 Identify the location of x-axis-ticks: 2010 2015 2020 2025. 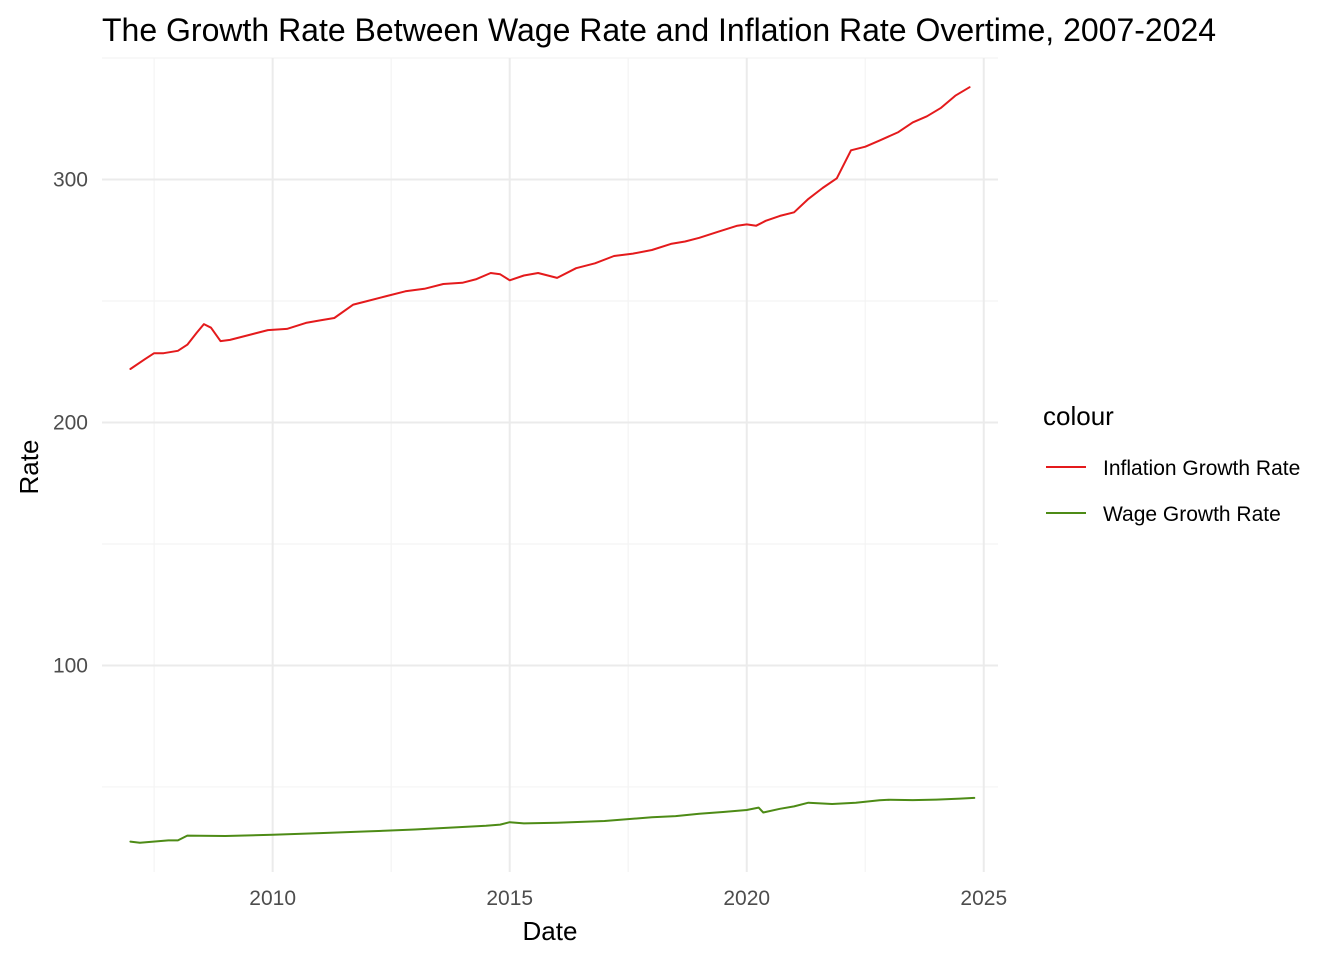
(628, 898).